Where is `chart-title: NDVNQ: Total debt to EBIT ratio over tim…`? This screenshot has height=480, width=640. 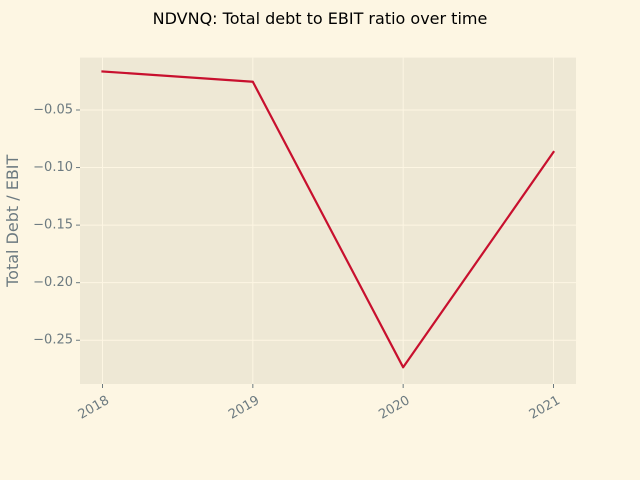
chart-title: NDVNQ: Total debt to EBIT ratio over tim… is located at coordinates (320, 18).